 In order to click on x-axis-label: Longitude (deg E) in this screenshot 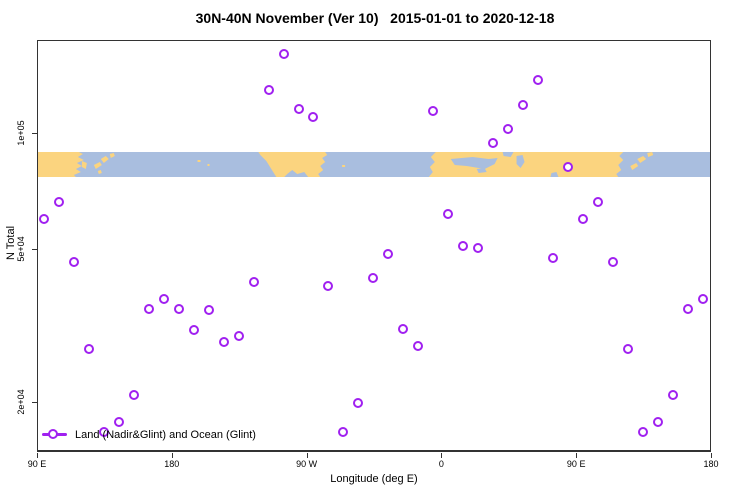, I will do `click(374, 479)`.